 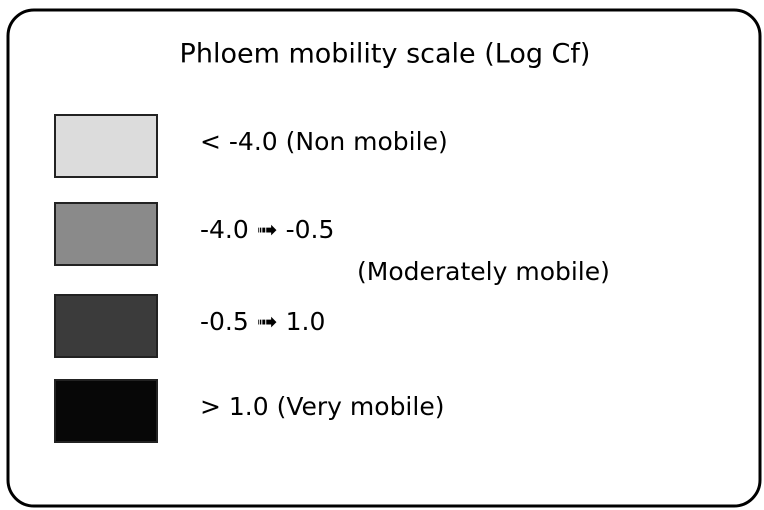 I want to click on legend-note: (Moderately mobile), so click(x=483, y=271).